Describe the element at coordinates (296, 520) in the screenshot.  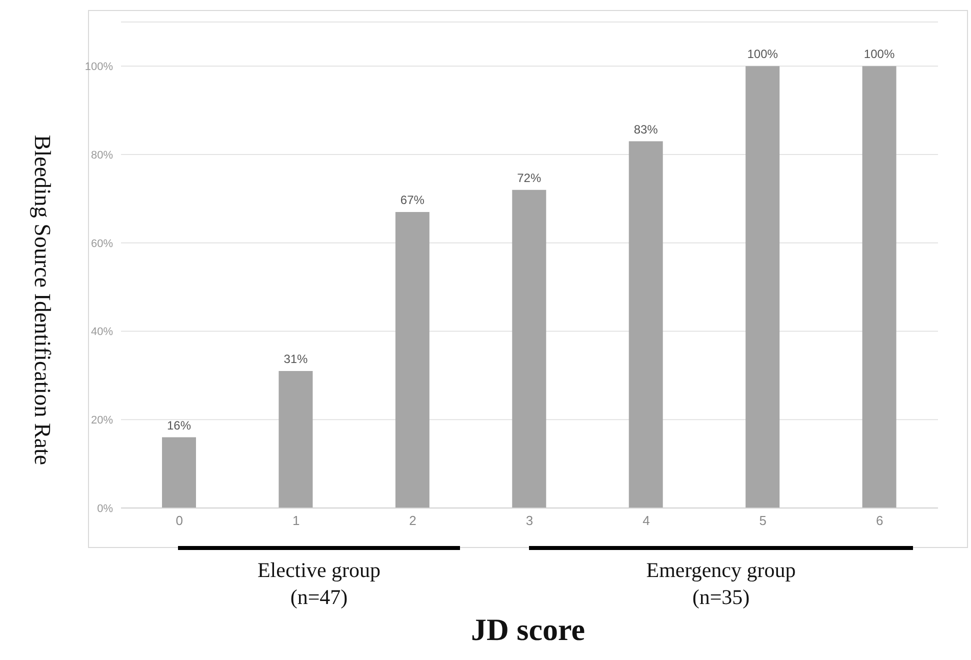
I see `x-tick-label: 1` at that location.